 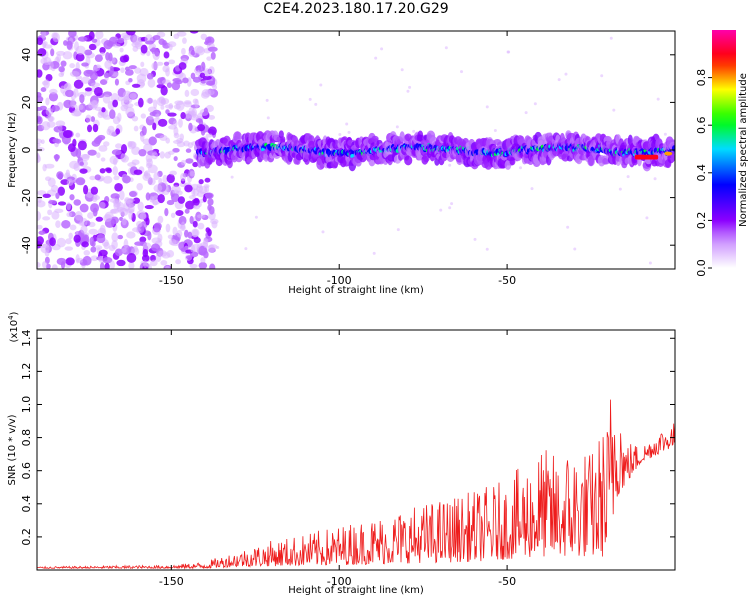 I want to click on x-tick-label-top: -150, so click(x=171, y=280).